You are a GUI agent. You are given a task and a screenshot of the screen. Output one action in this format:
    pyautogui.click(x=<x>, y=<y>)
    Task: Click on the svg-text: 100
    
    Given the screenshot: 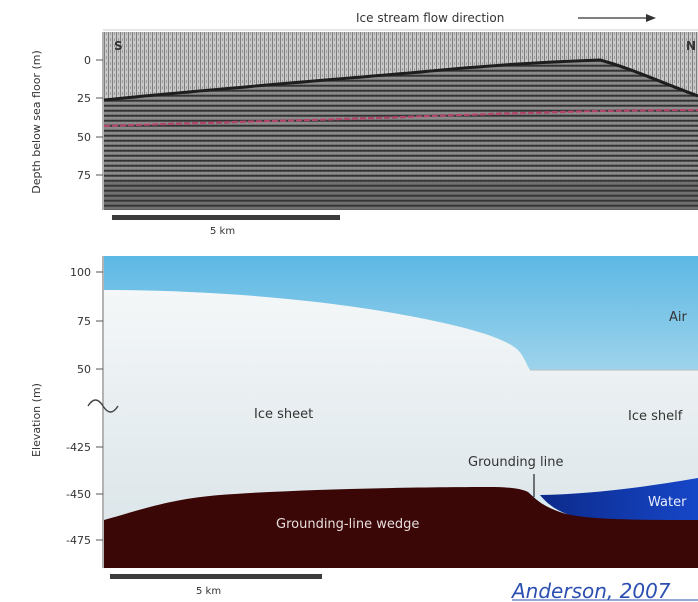 What is the action you would take?
    pyautogui.click(x=80, y=272)
    